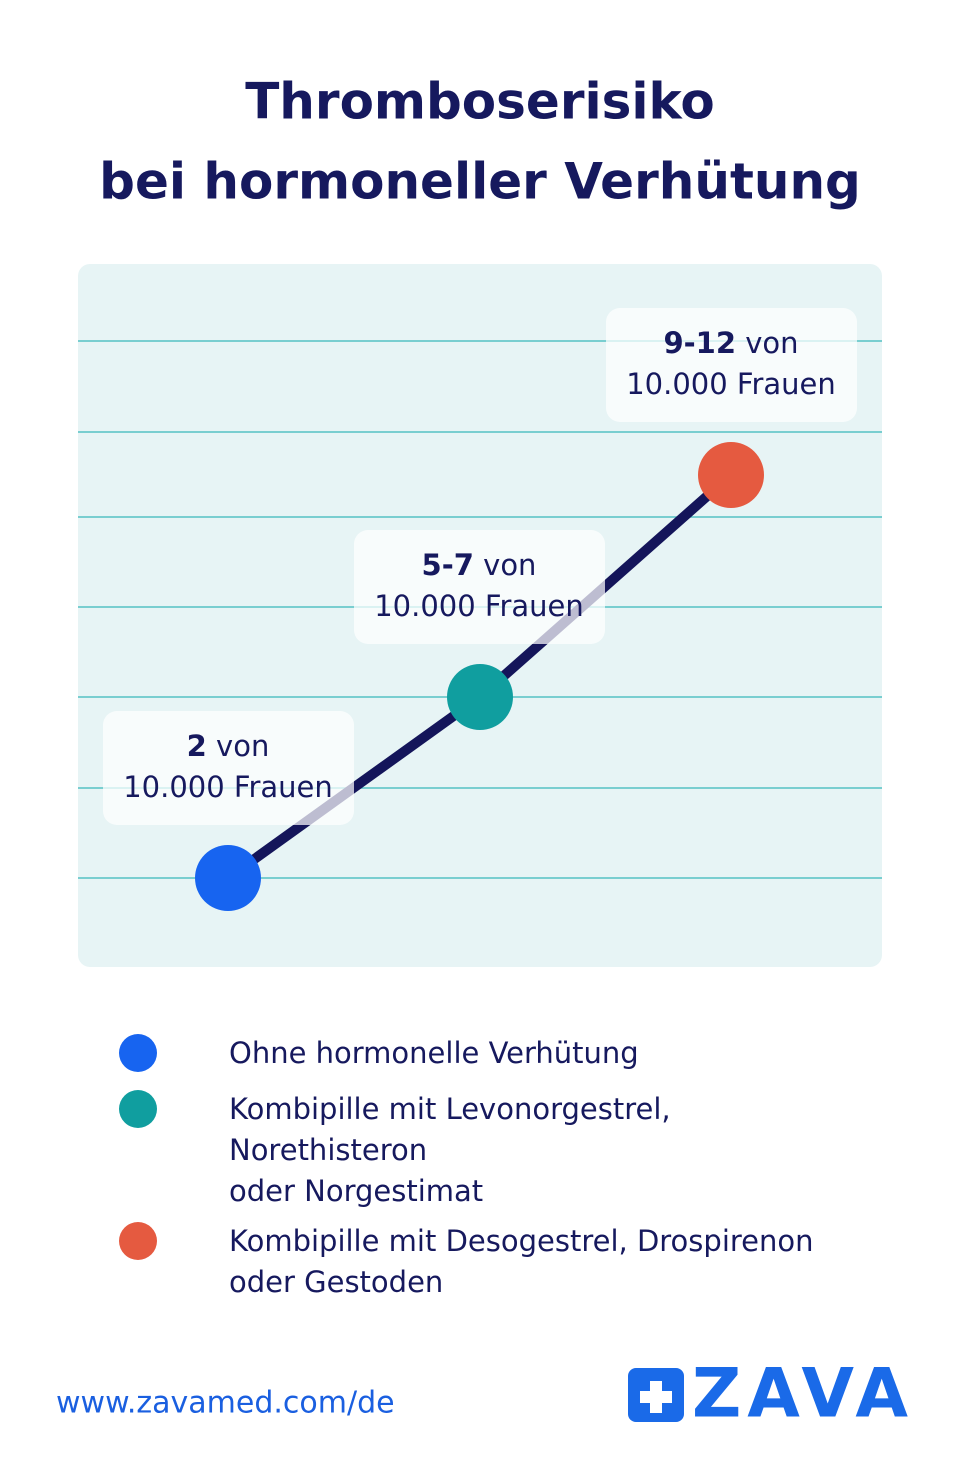 The image size is (960, 1469). I want to click on logo-plus, so click(656, 1397).